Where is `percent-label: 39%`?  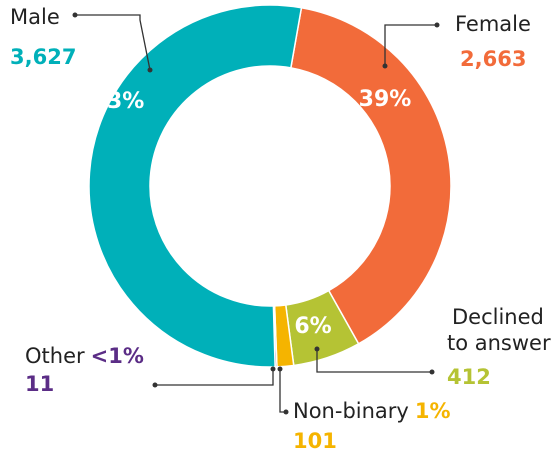
percent-label: 39% is located at coordinates (385, 99).